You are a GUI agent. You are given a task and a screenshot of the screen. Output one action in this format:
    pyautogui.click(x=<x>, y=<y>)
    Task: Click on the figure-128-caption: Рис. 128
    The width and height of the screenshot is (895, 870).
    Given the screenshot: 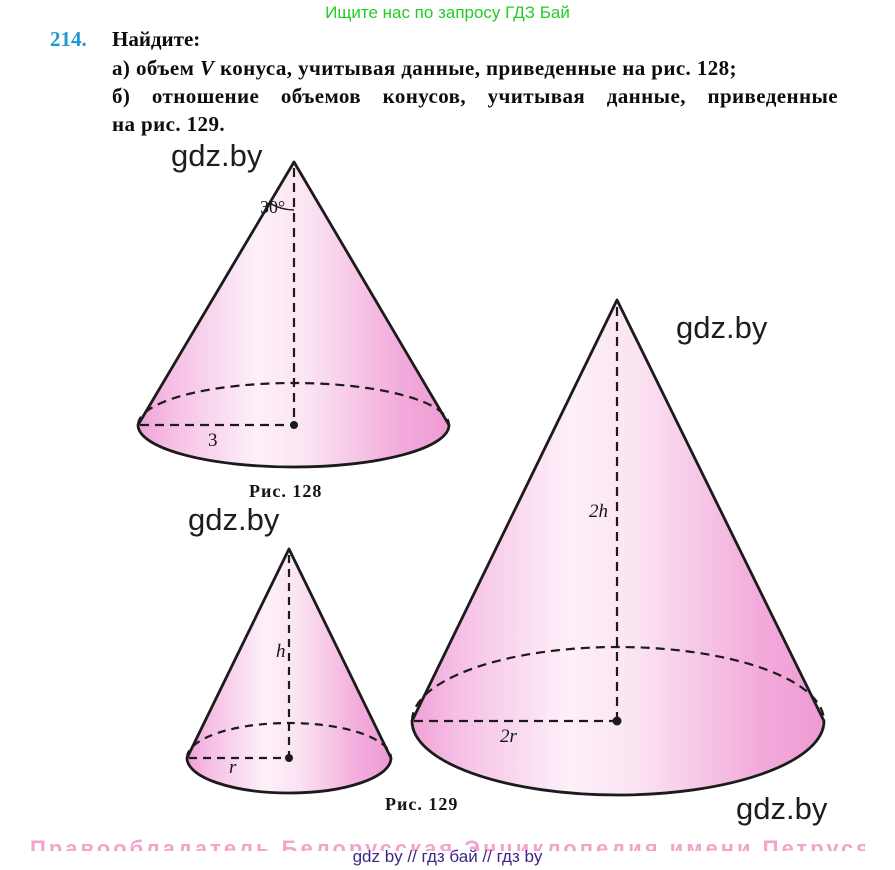 What is the action you would take?
    pyautogui.click(x=286, y=491)
    